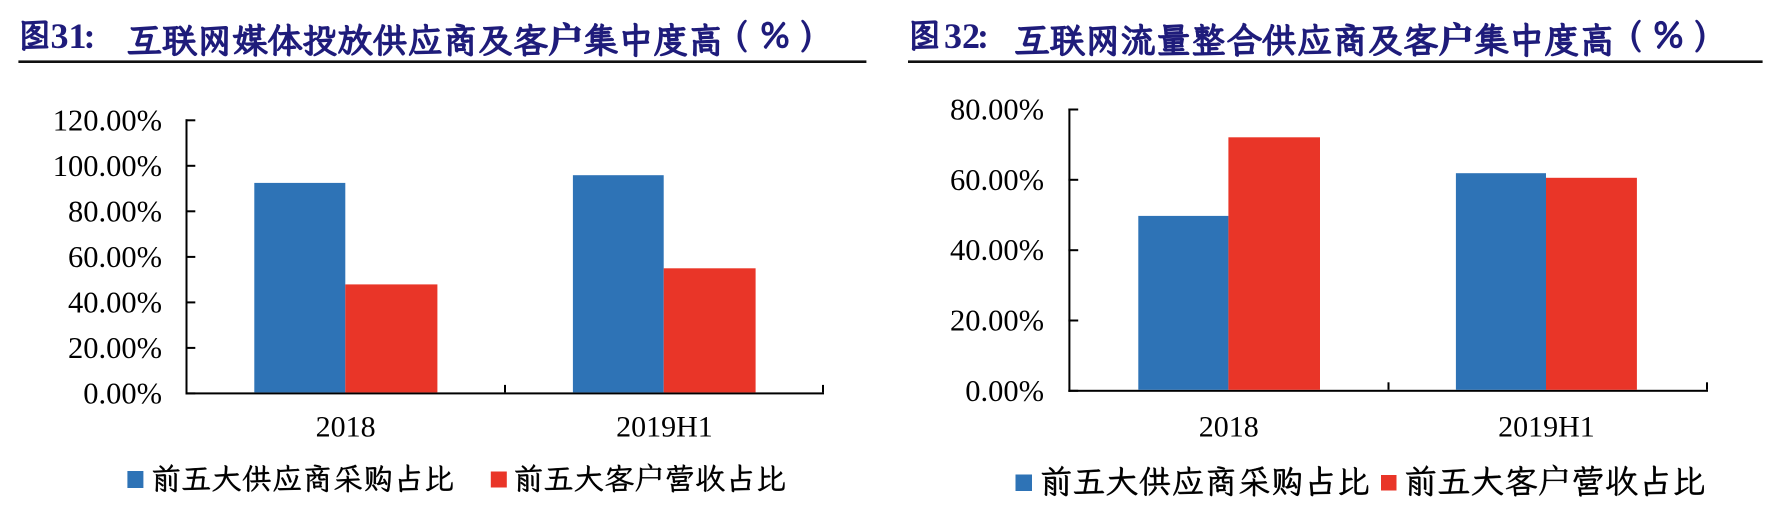 The image size is (1766, 529). Describe the element at coordinates (107, 120) in the screenshot. I see `svg-text: 120.00%` at that location.